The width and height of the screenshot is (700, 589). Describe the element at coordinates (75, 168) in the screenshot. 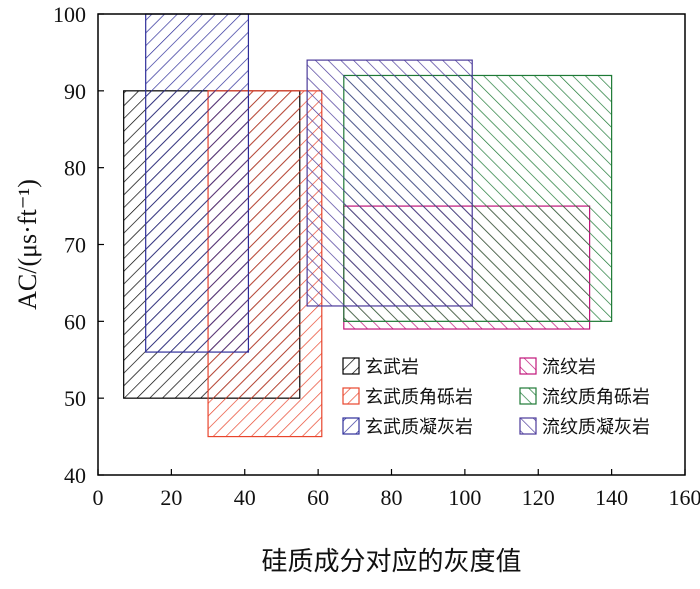

I see `y-tick-label: 80` at that location.